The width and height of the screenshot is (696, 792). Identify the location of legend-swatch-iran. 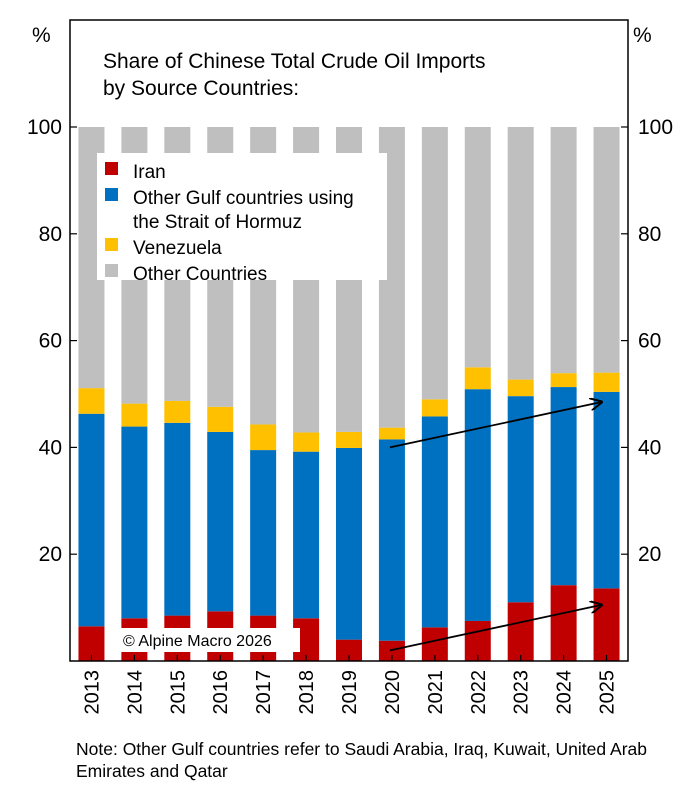
(111, 168).